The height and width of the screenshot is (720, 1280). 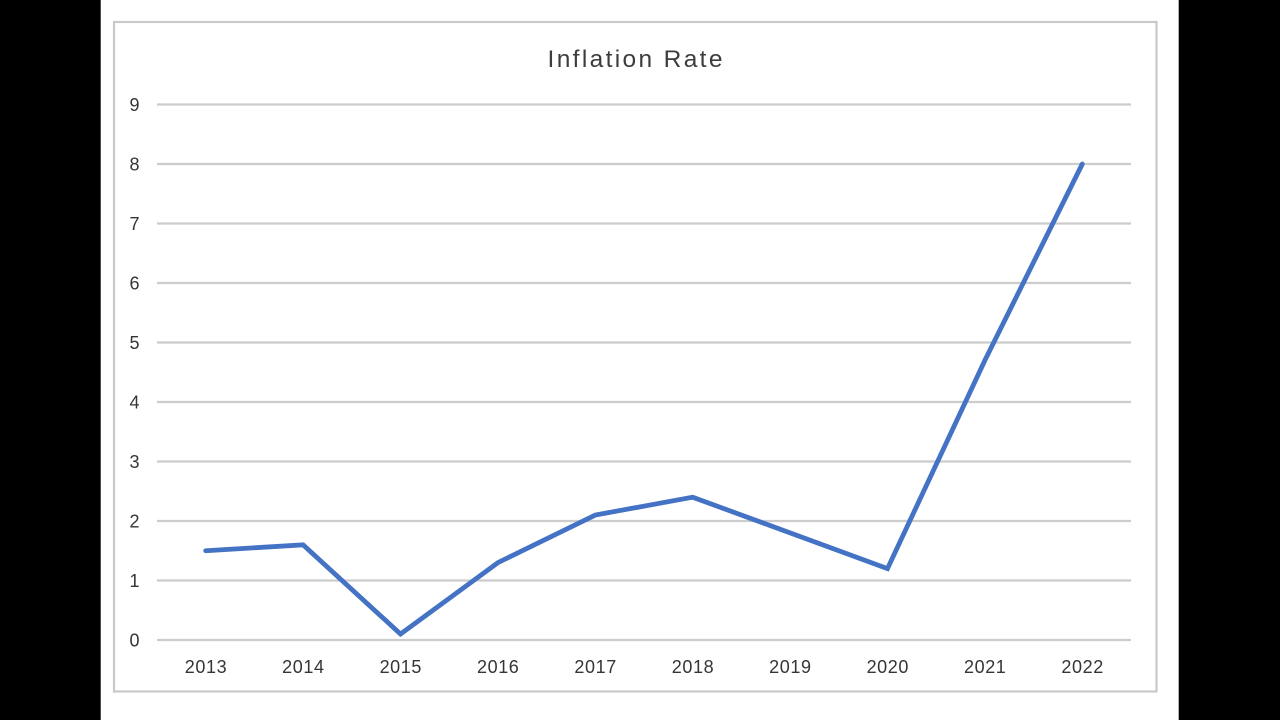 What do you see at coordinates (134, 105) in the screenshot?
I see `svg-text: 9` at bounding box center [134, 105].